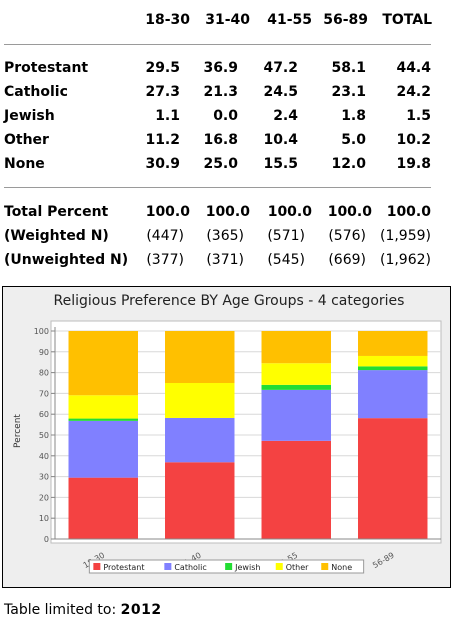 This screenshot has height=623, width=459. What do you see at coordinates (279, 566) in the screenshot?
I see `legend-swatch-other` at bounding box center [279, 566].